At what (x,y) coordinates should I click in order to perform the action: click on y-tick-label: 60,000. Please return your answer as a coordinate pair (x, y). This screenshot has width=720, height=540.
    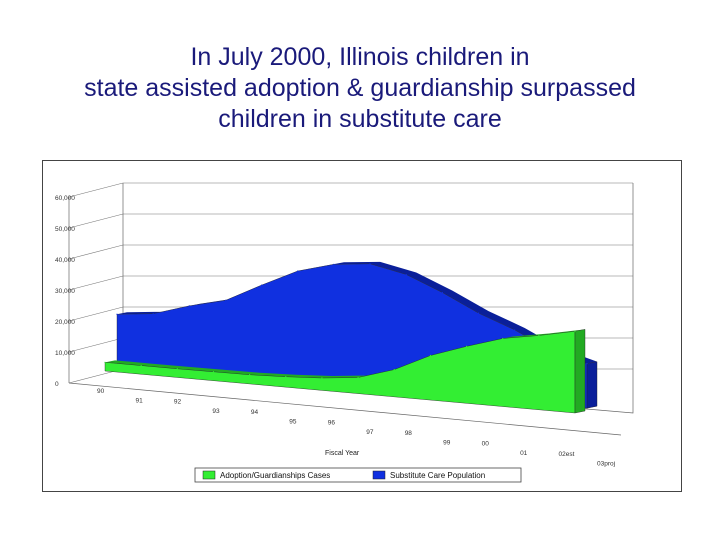
    Looking at the image, I should click on (65, 198).